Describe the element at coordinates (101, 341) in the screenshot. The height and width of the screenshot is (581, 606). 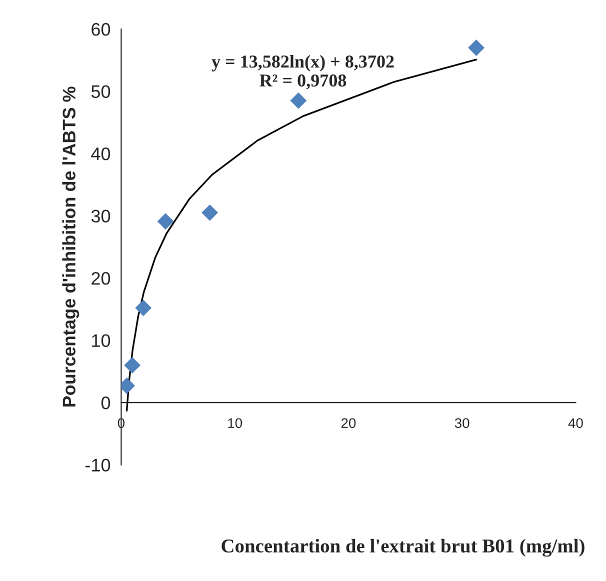
I see `y-tick-label: 10` at that location.